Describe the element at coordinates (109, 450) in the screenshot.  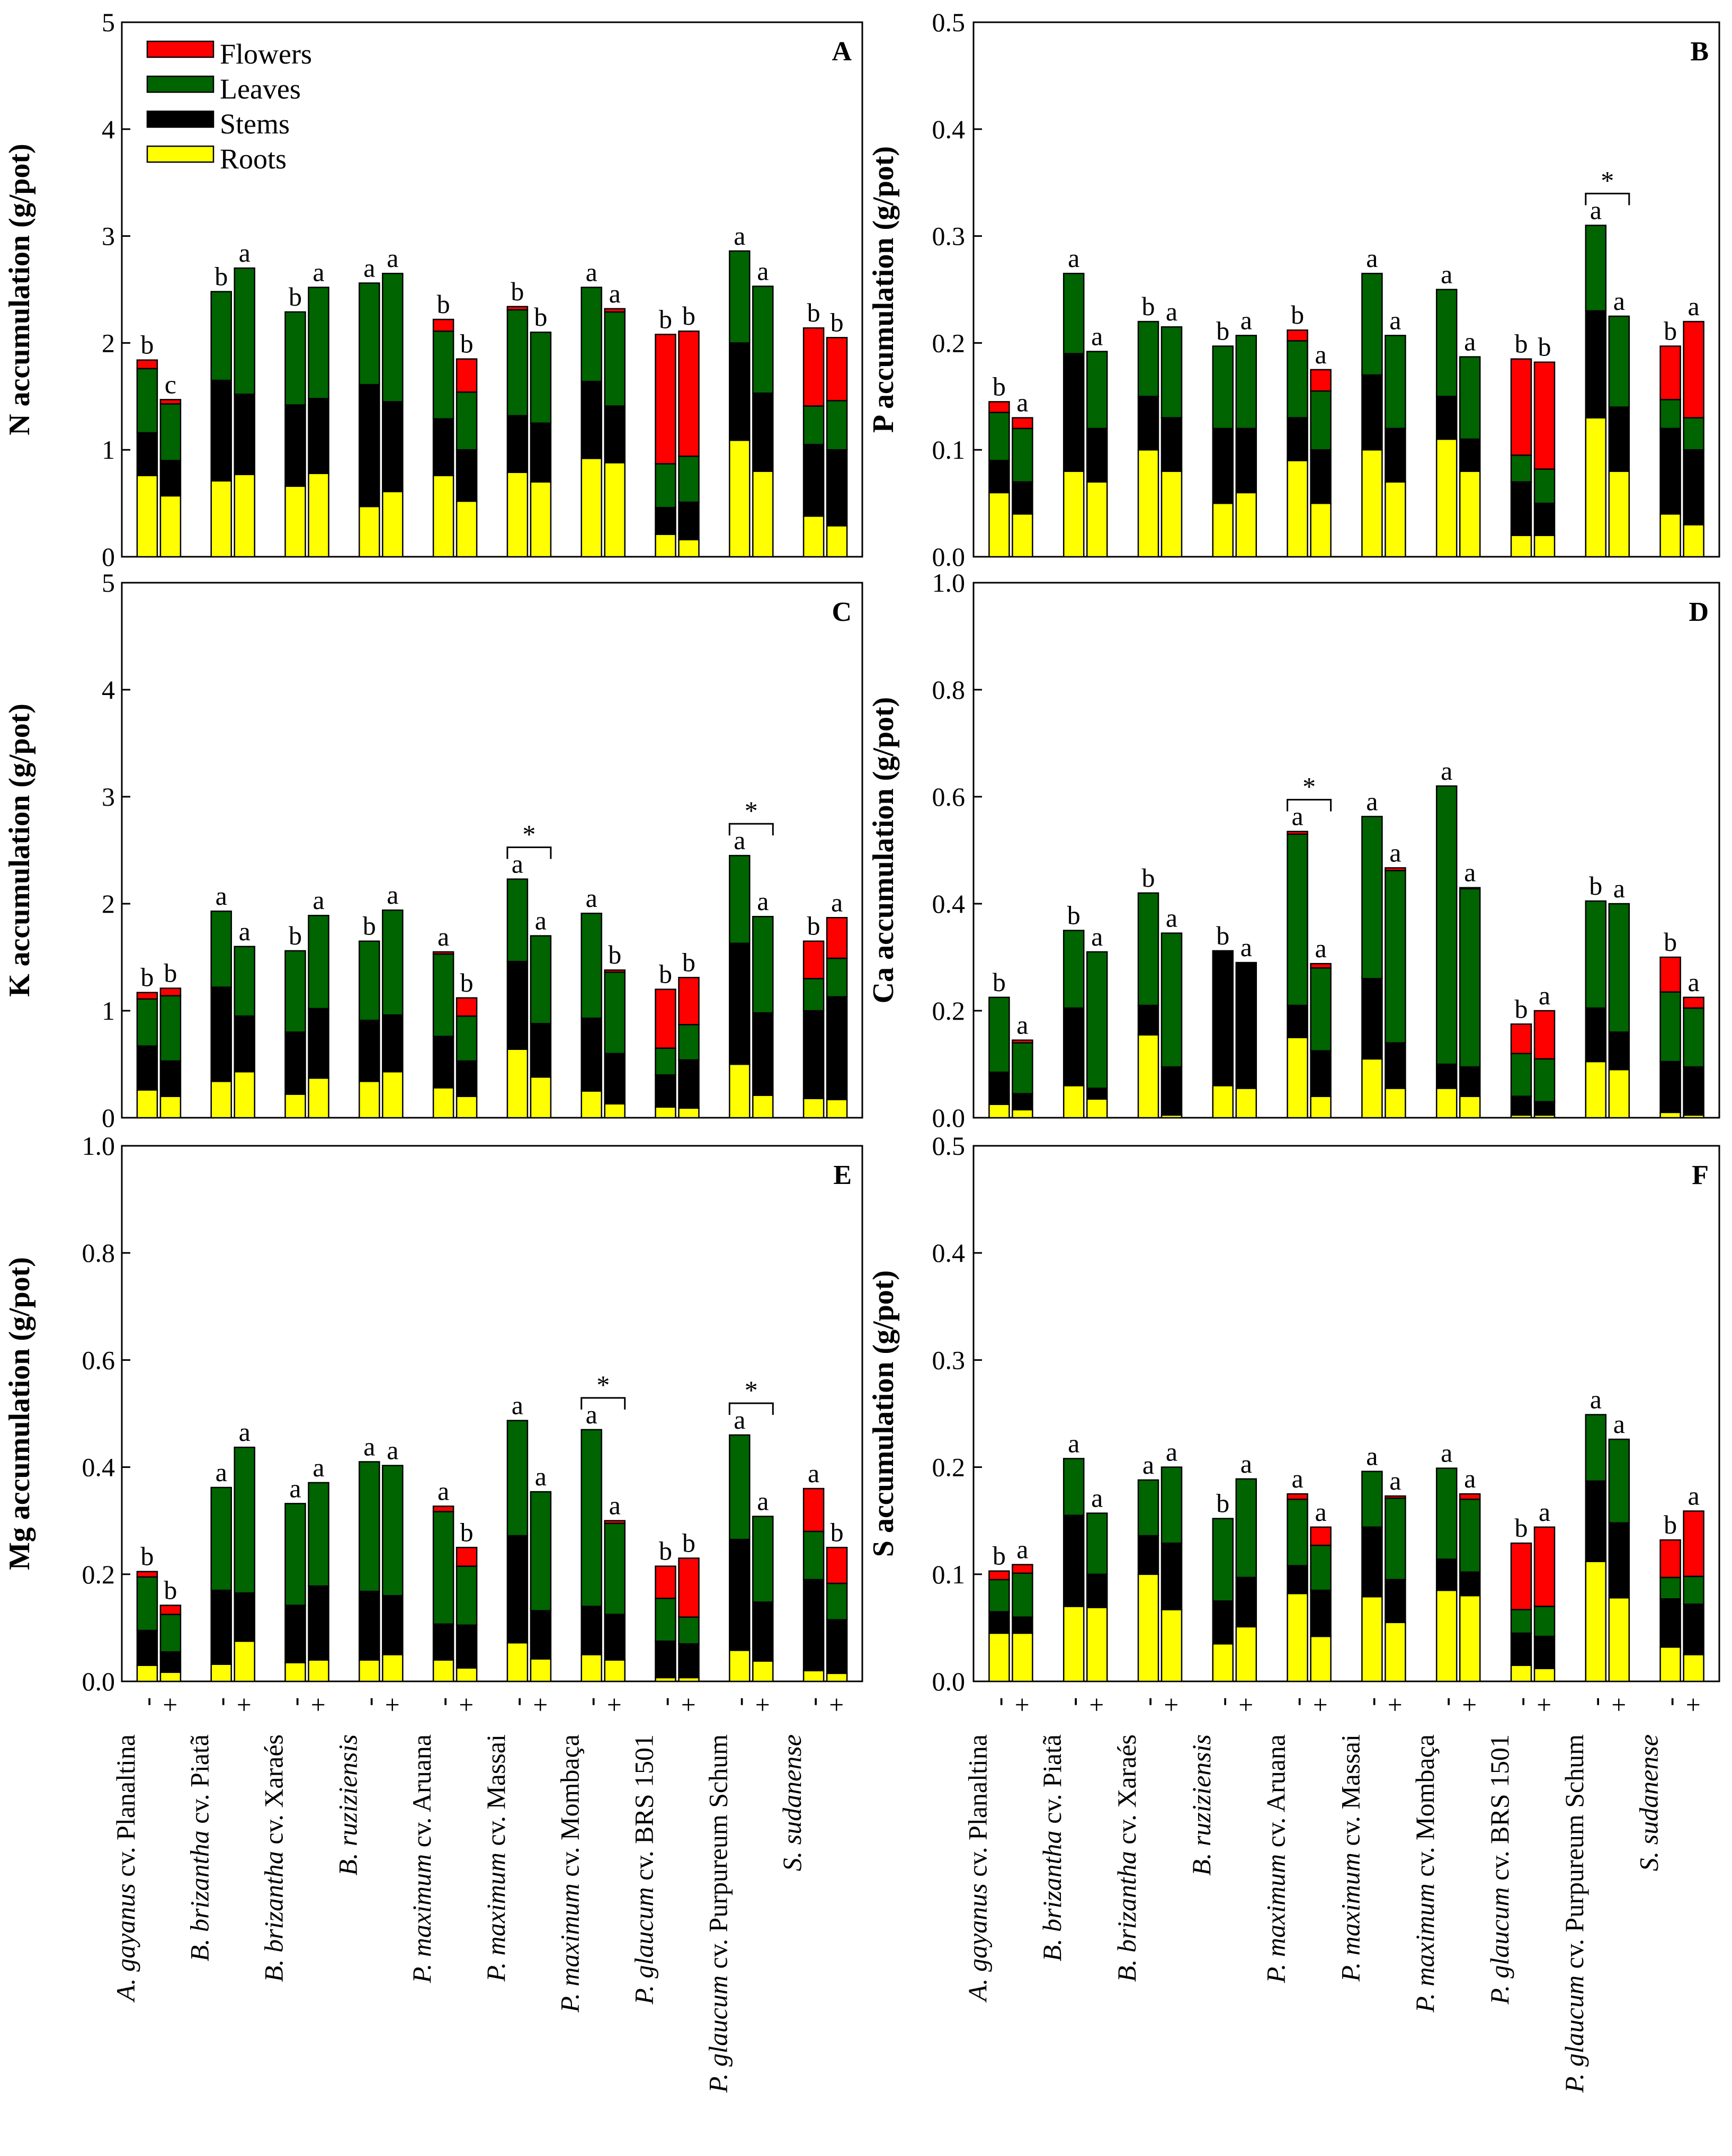
I see `y-tick-label: 1` at that location.